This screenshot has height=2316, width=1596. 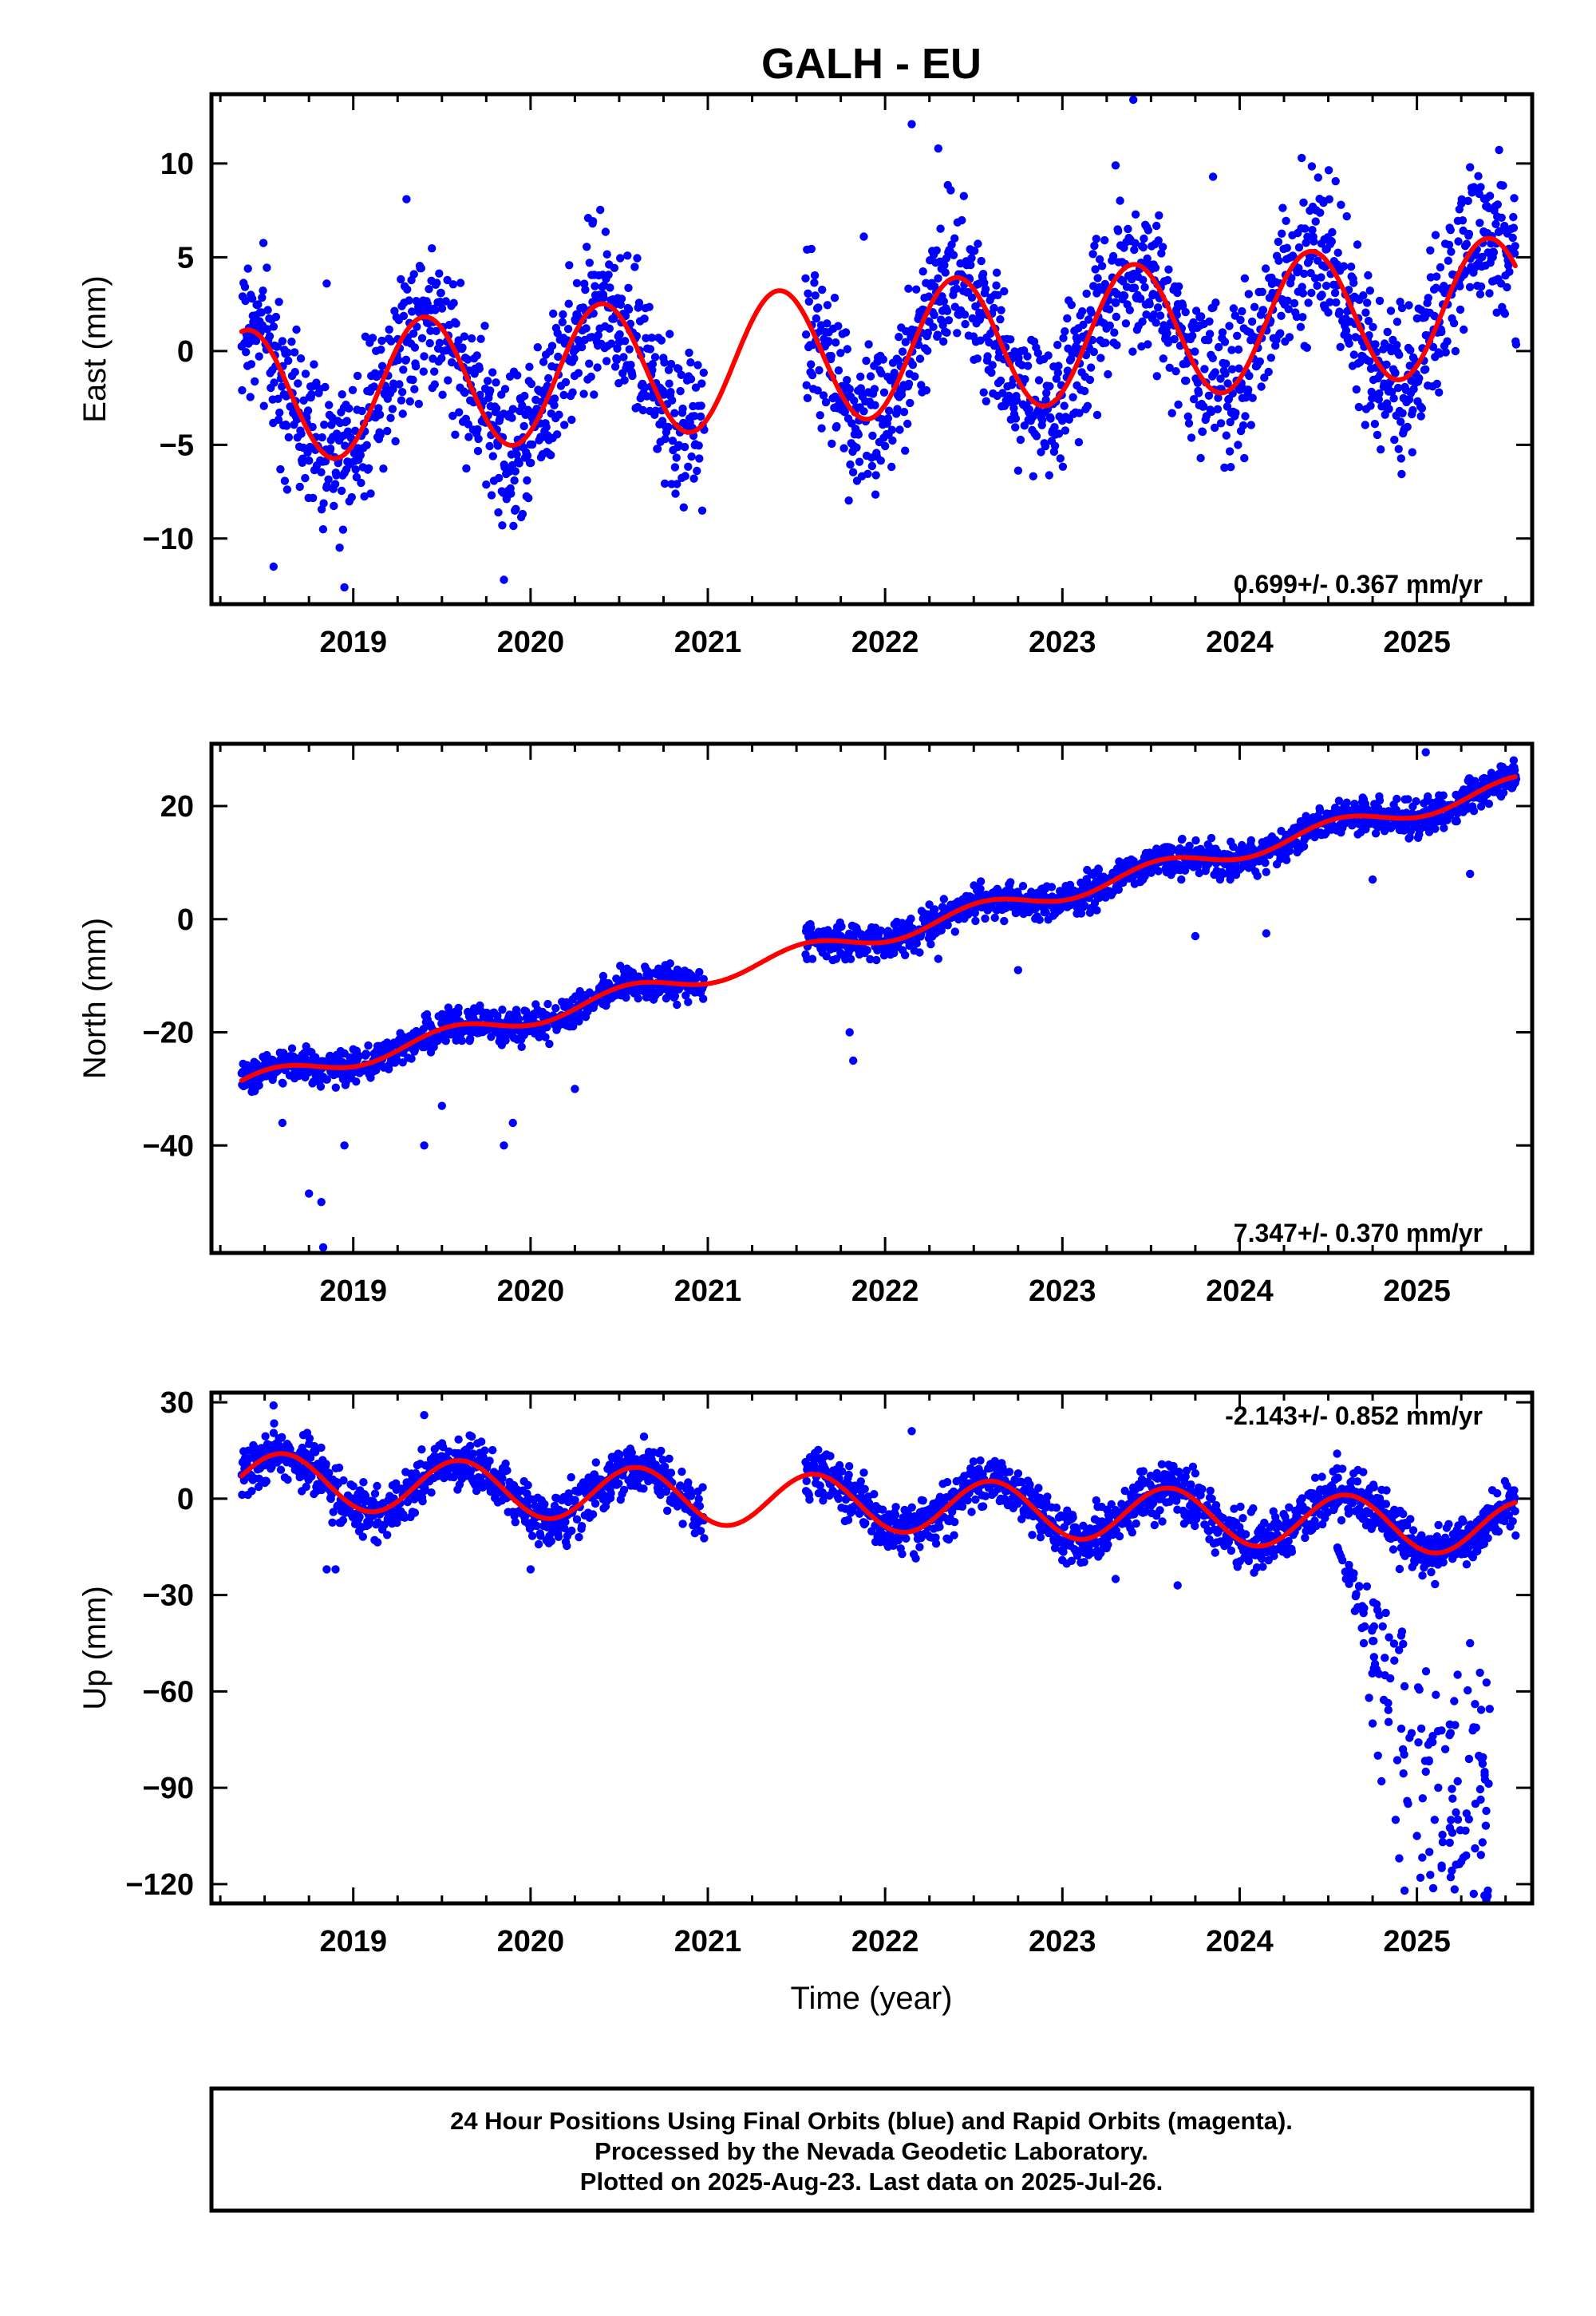 What do you see at coordinates (531, 1942) in the screenshot?
I see `x-tick-label: 2020` at bounding box center [531, 1942].